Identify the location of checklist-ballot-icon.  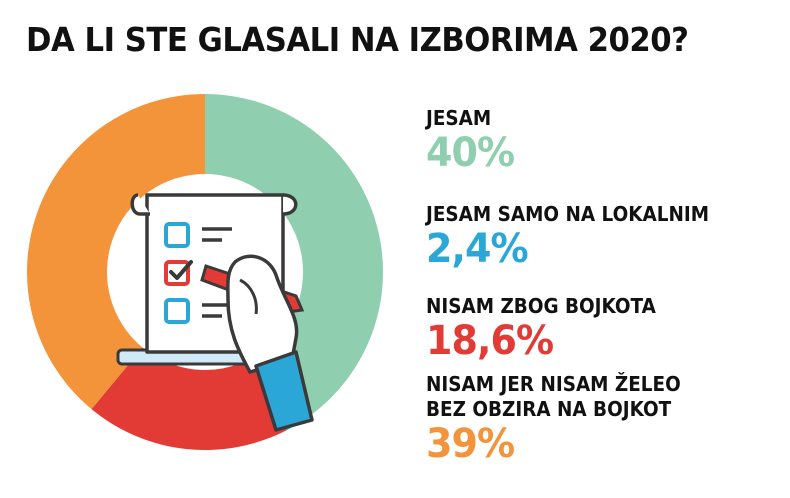
(215, 312).